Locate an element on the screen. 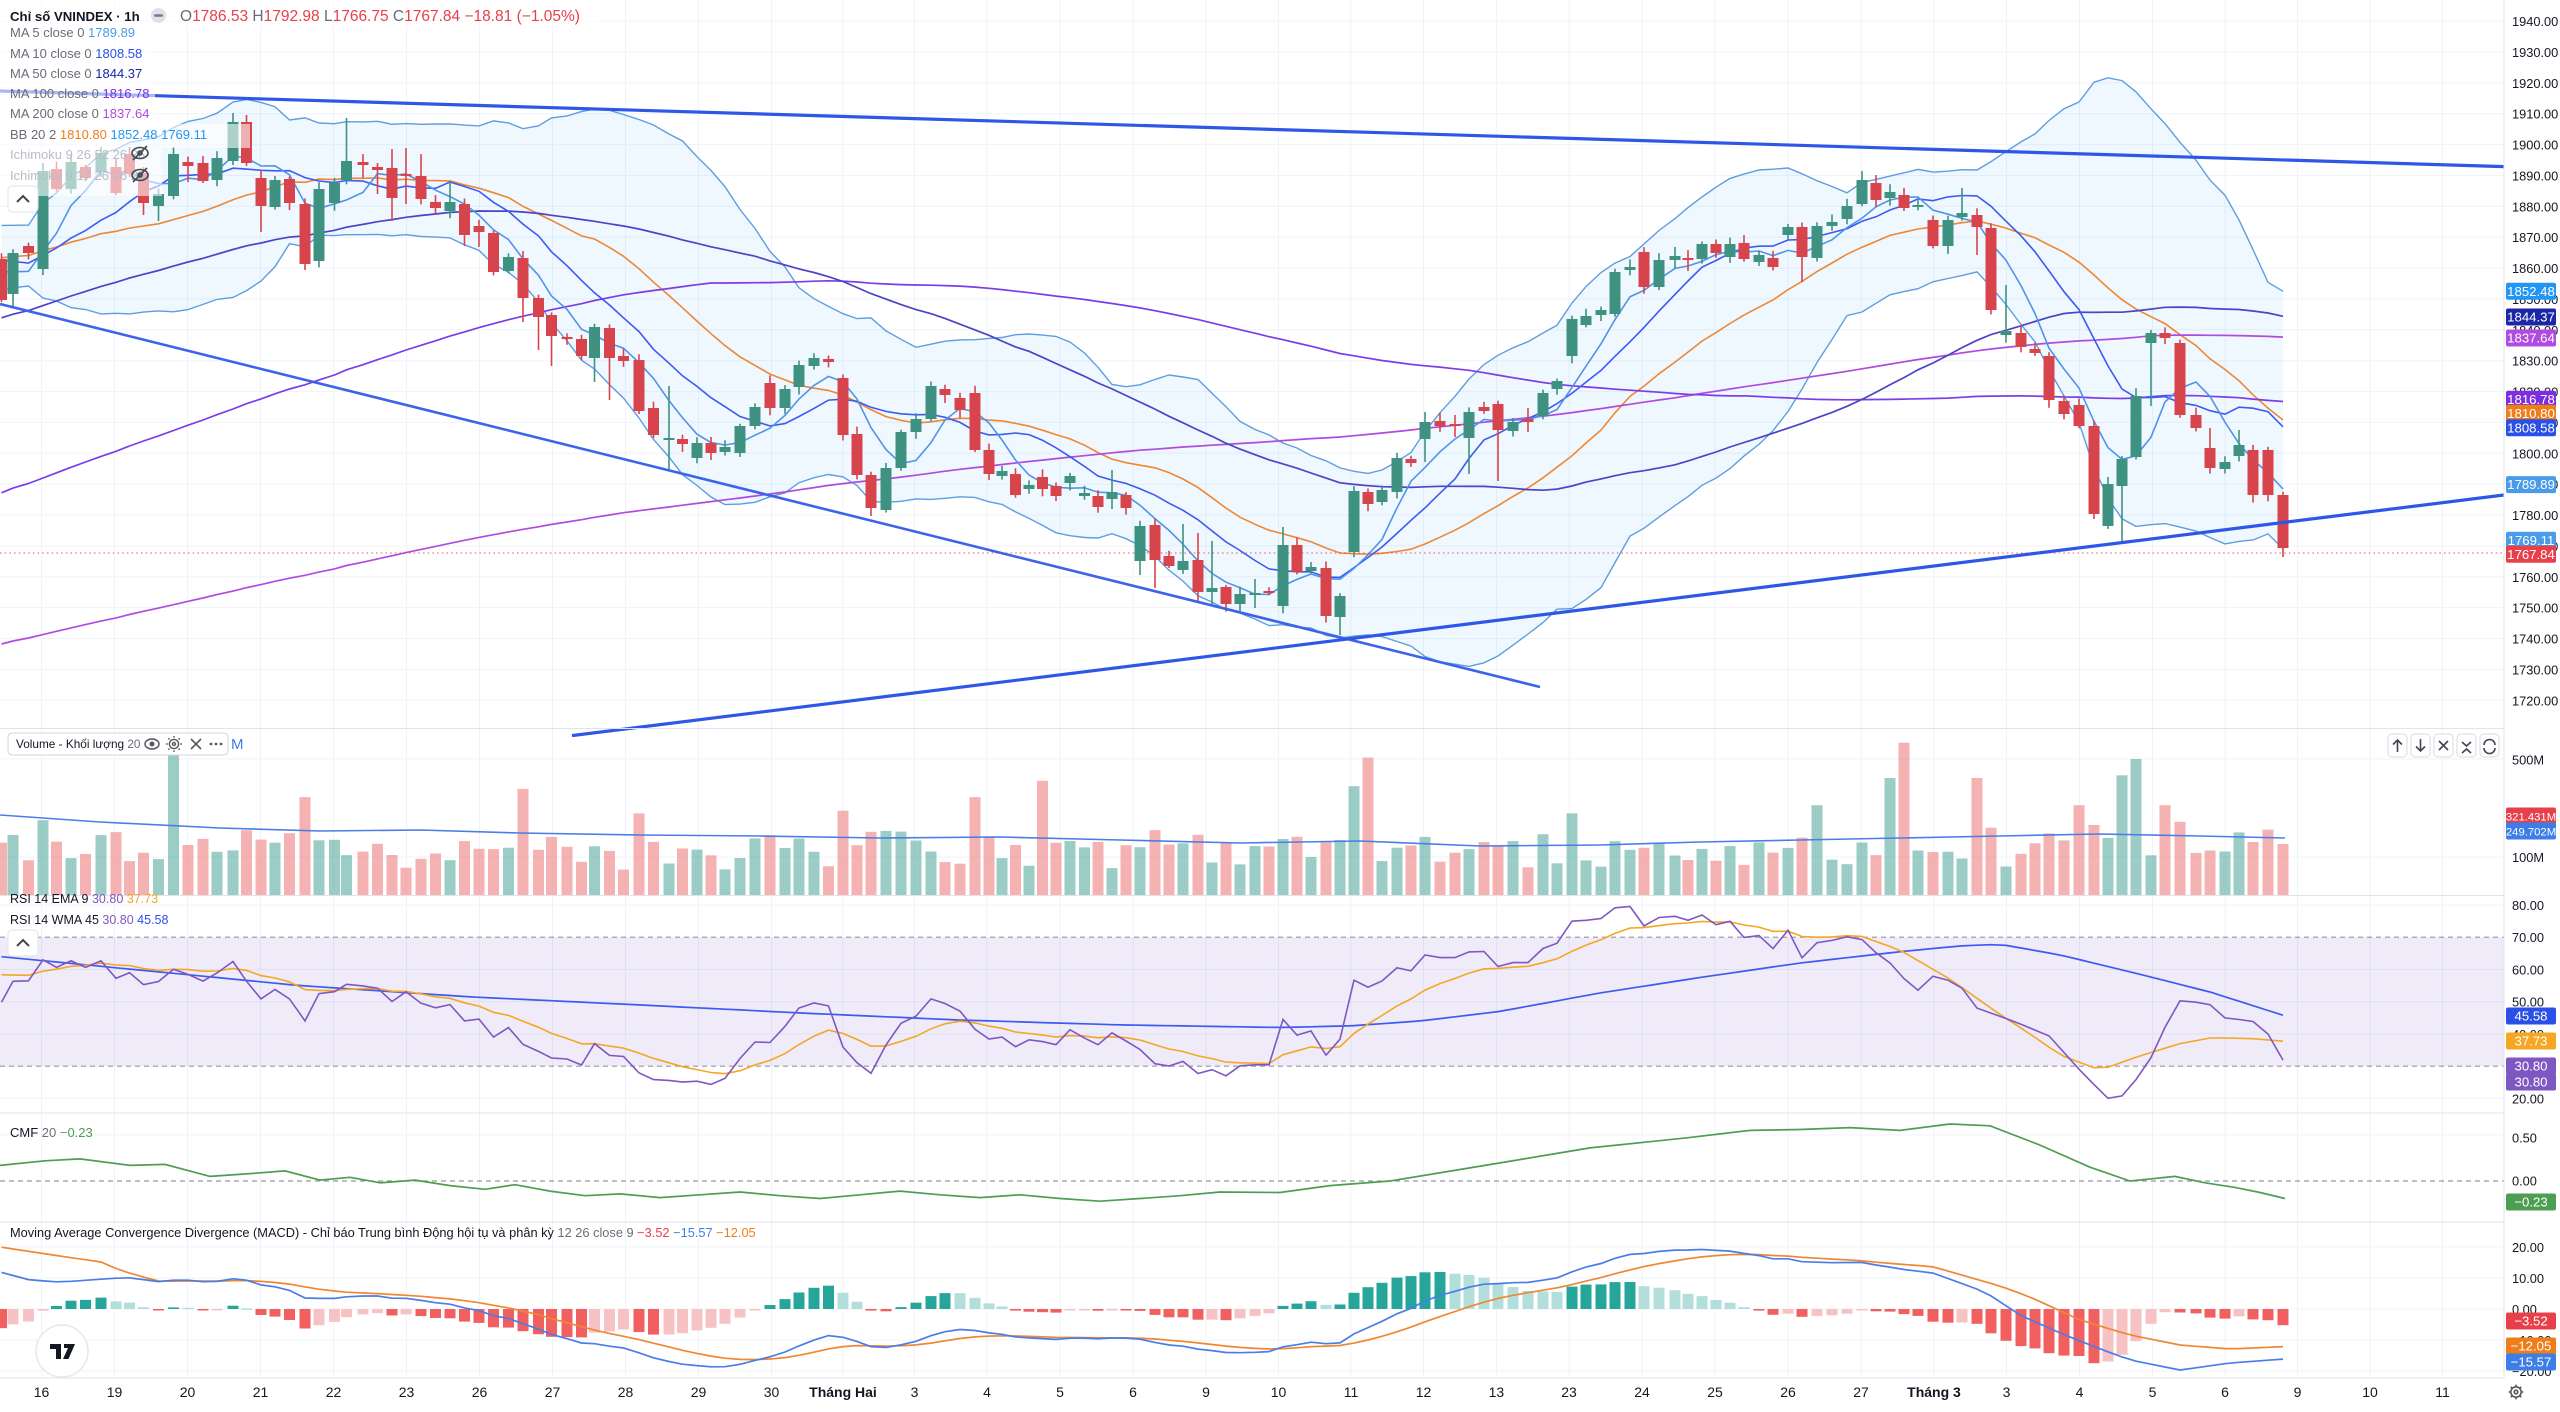 The image size is (2560, 1412). svg-text: 1740.00 is located at coordinates (2535, 639).